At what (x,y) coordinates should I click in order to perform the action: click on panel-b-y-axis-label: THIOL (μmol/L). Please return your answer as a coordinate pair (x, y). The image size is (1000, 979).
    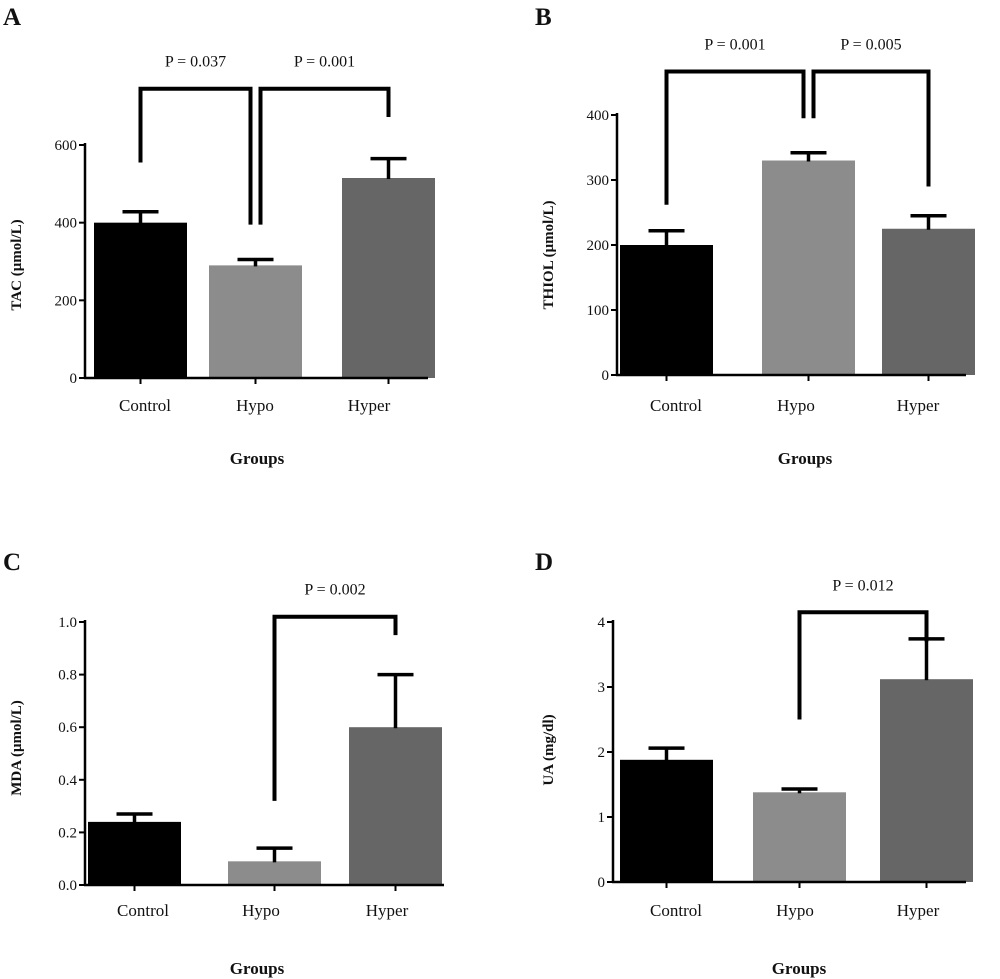
    Looking at the image, I should click on (549, 255).